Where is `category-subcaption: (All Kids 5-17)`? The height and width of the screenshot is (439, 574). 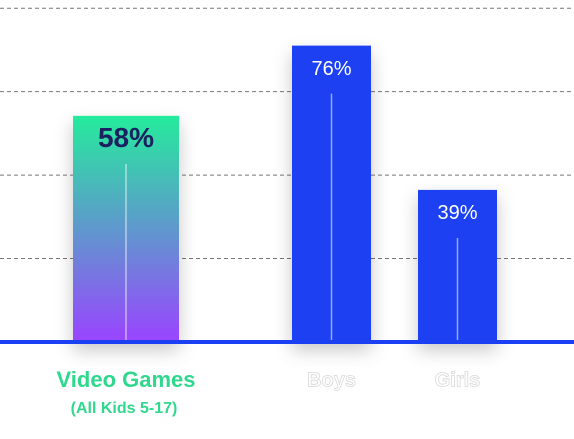 category-subcaption: (All Kids 5-17) is located at coordinates (124, 408).